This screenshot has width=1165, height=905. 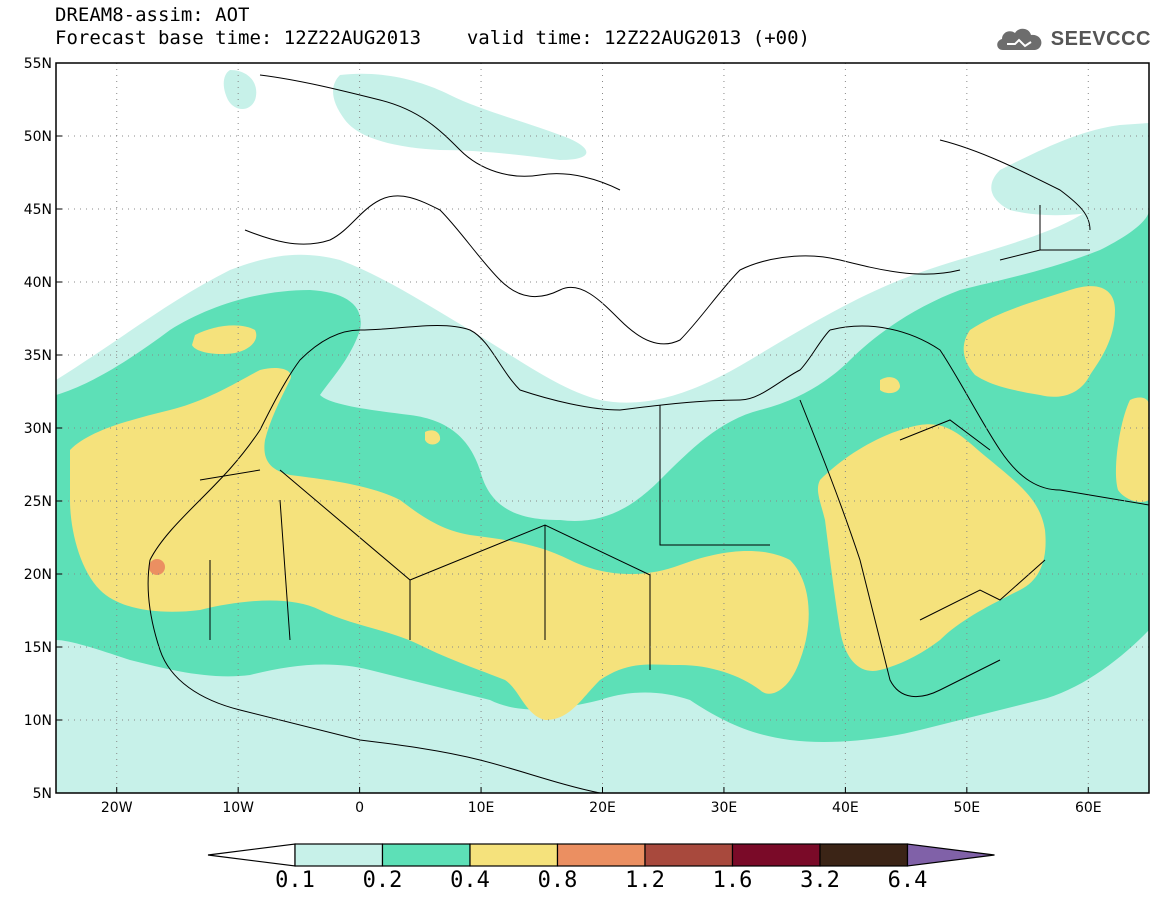 I want to click on colorbar-left-arrow, so click(x=251, y=855).